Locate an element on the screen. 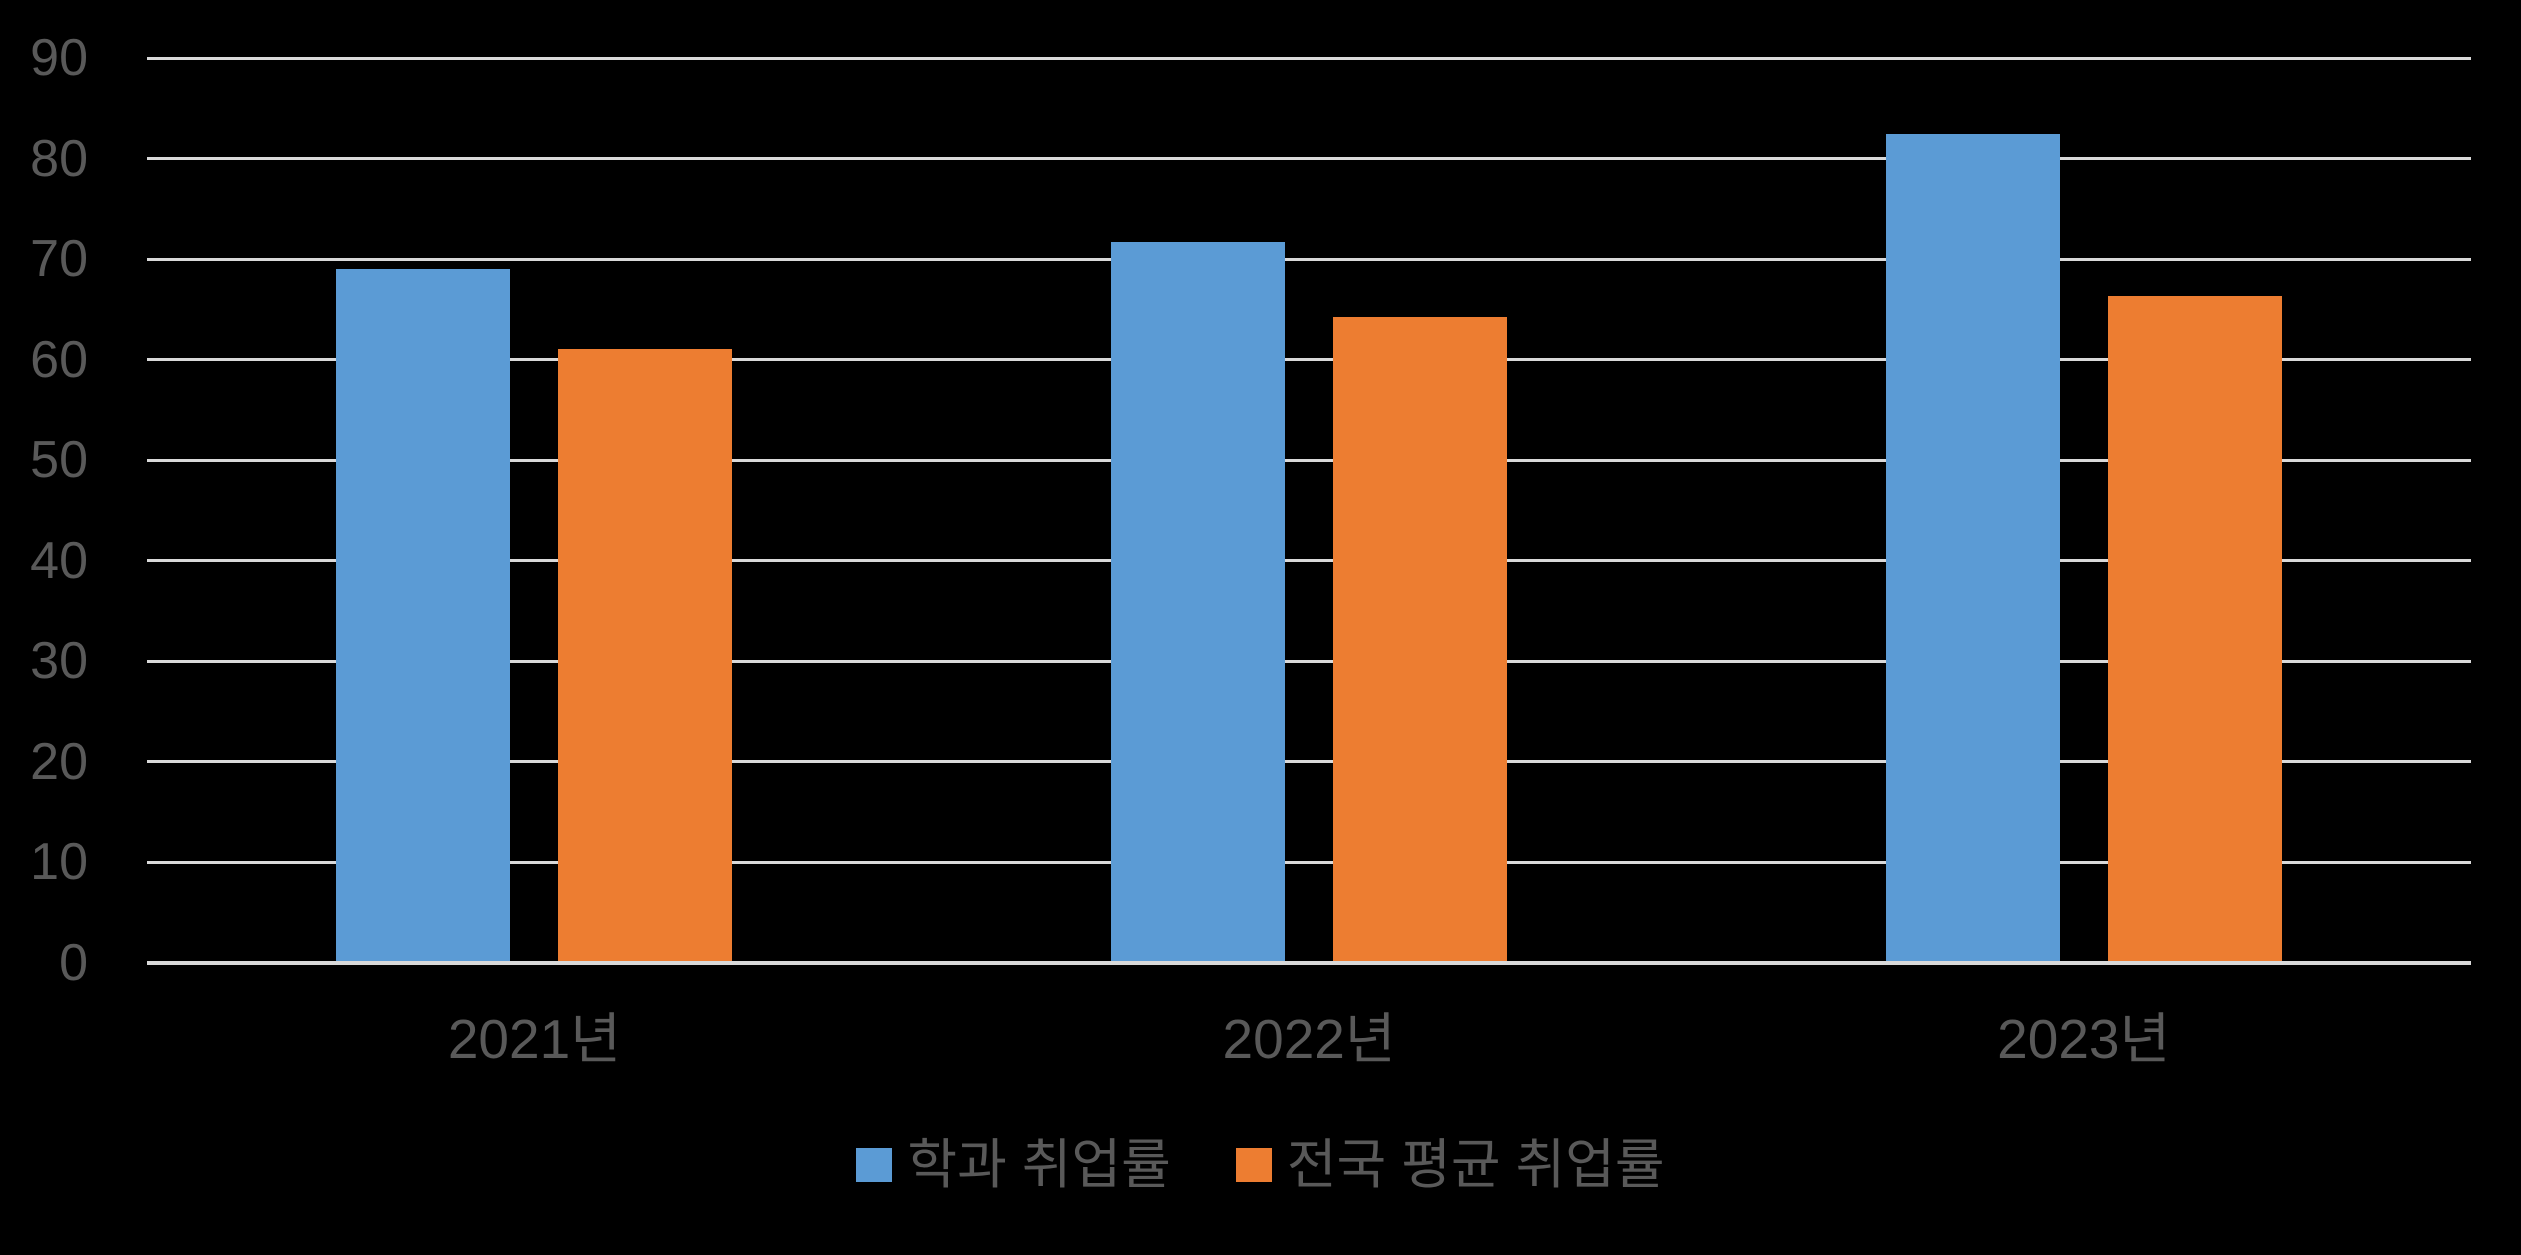 The height and width of the screenshot is (1255, 2521). y-axis-label-40: 40 is located at coordinates (59, 560).